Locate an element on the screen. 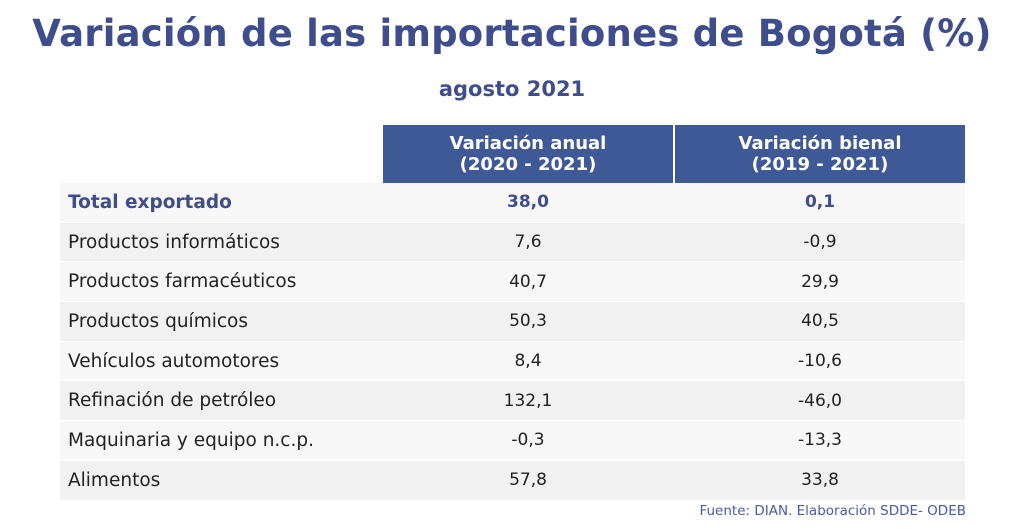 This screenshot has width=1024, height=529. header-spacer is located at coordinates (221, 154).